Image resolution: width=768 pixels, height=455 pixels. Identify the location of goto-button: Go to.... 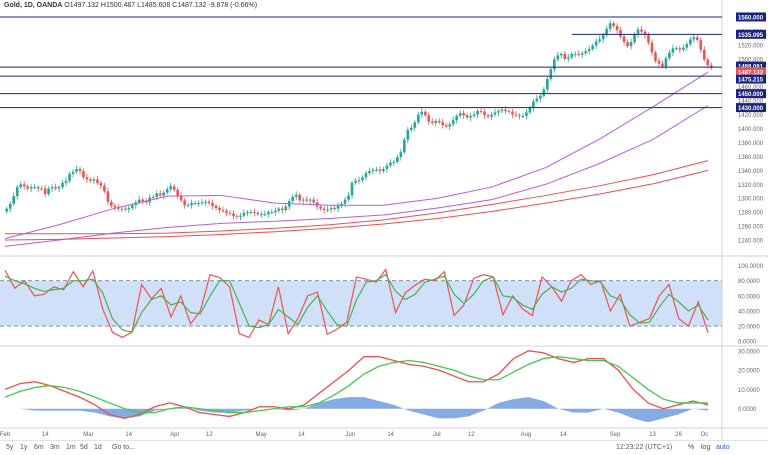
(123, 447).